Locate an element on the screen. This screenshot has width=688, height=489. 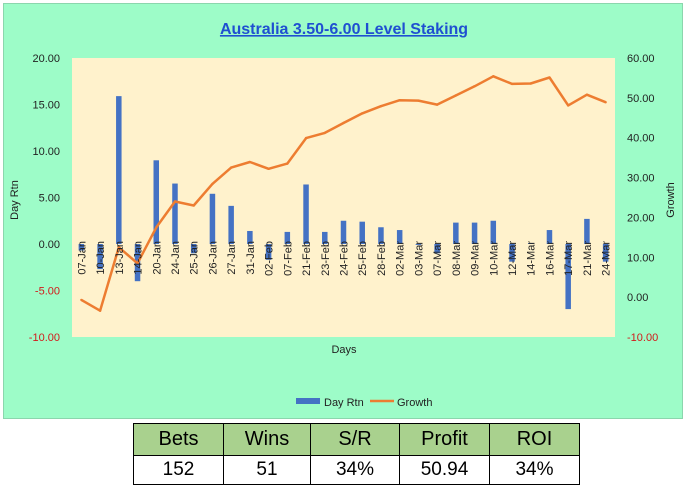
right-tick-0: 60.00 is located at coordinates (641, 59).